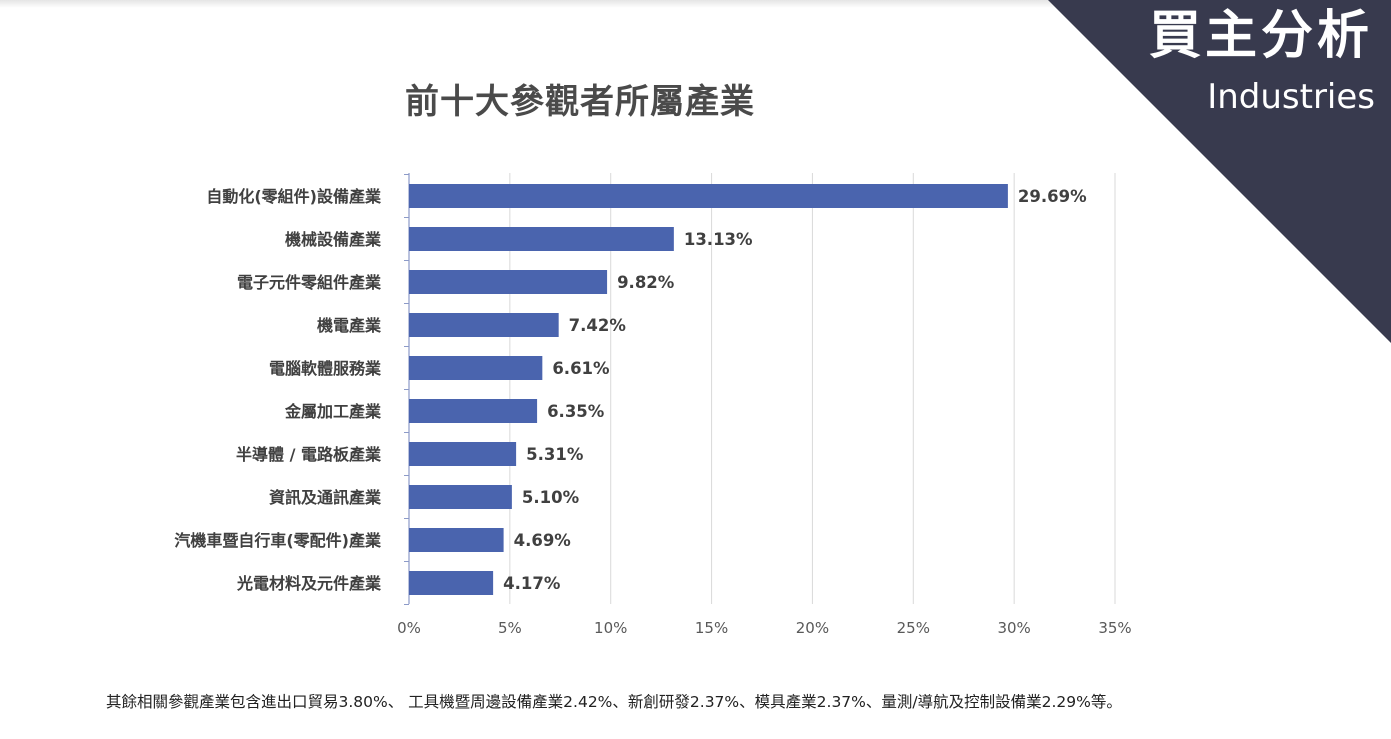  Describe the element at coordinates (543, 540) in the screenshot. I see `data-label: 4.69%` at that location.